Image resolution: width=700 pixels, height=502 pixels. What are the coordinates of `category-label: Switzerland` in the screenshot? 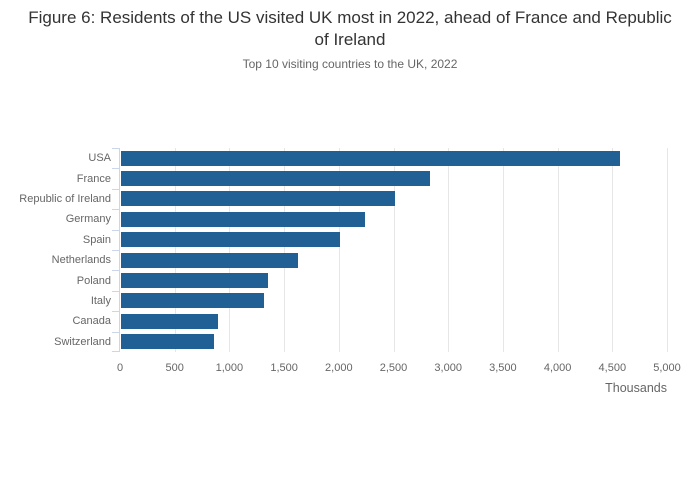 It's located at (82, 341).